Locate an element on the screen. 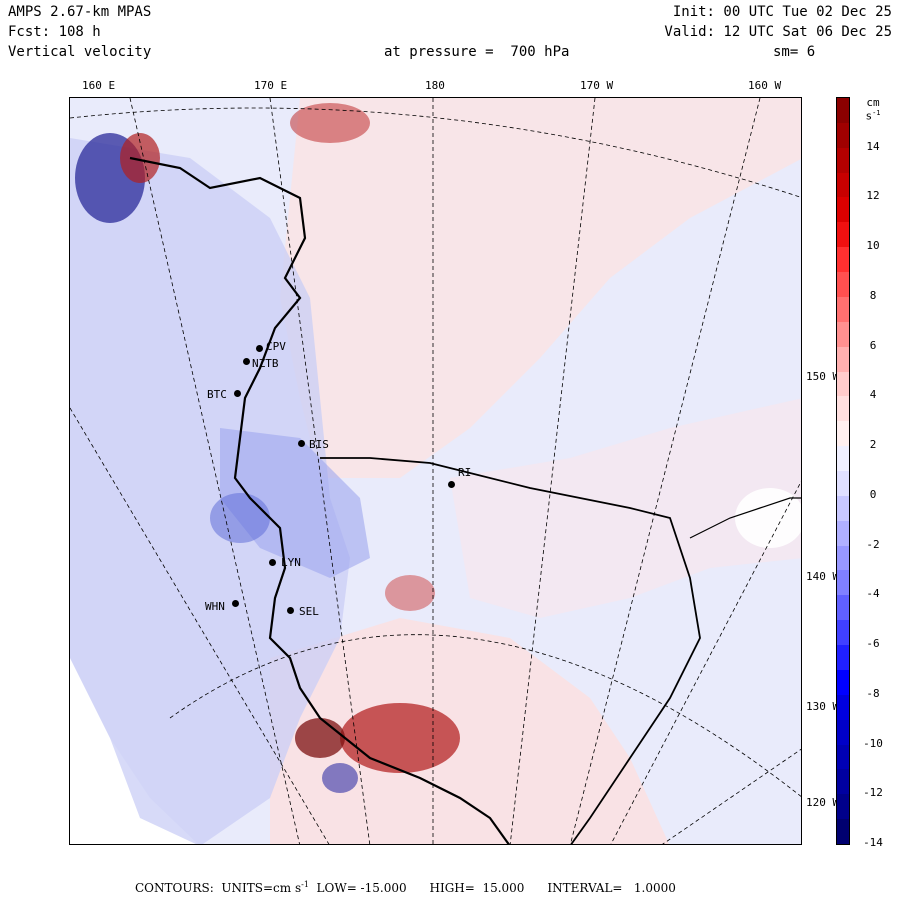  valid-time: Valid: 12 UTC Sat 06 Dec 25 is located at coordinates (778, 32).